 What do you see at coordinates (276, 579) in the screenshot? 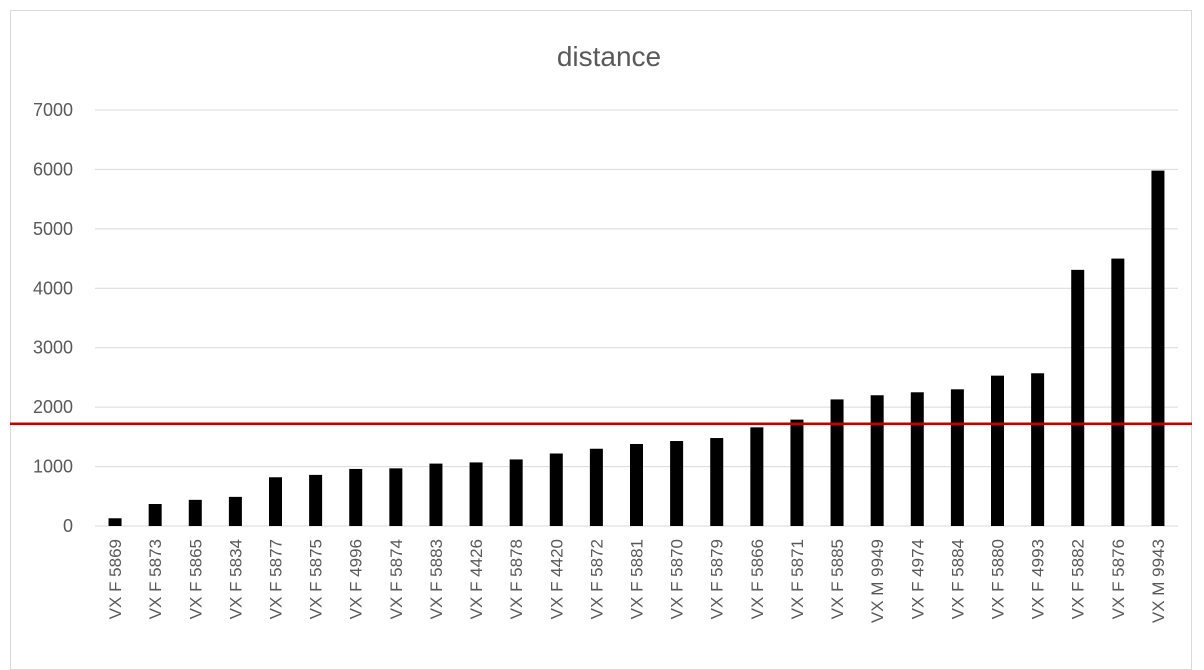
I see `x-tick-label: VX F 5877` at bounding box center [276, 579].